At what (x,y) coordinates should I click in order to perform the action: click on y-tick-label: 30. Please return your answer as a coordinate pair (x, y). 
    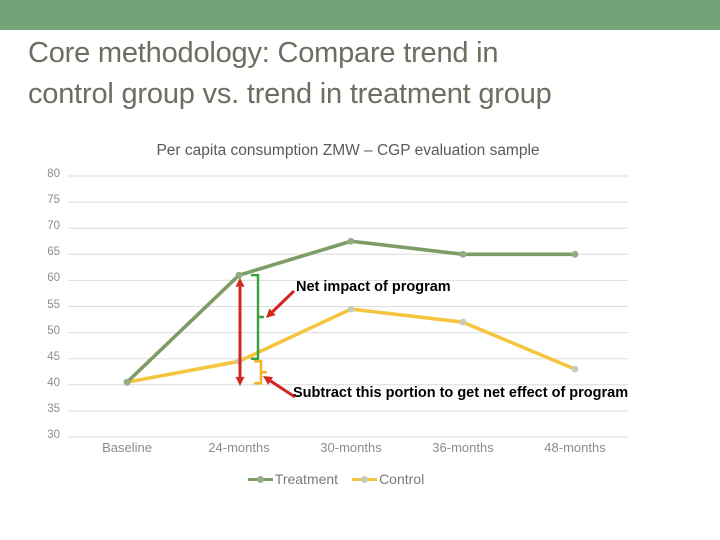
    Looking at the image, I should click on (53, 435).